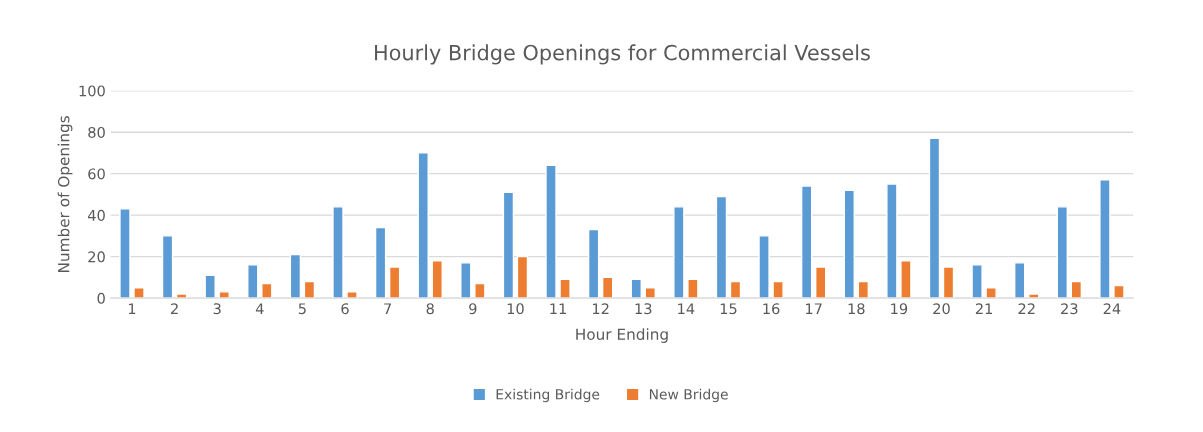 Image resolution: width=1203 pixels, height=432 pixels. I want to click on x-tick-label: 8, so click(430, 309).